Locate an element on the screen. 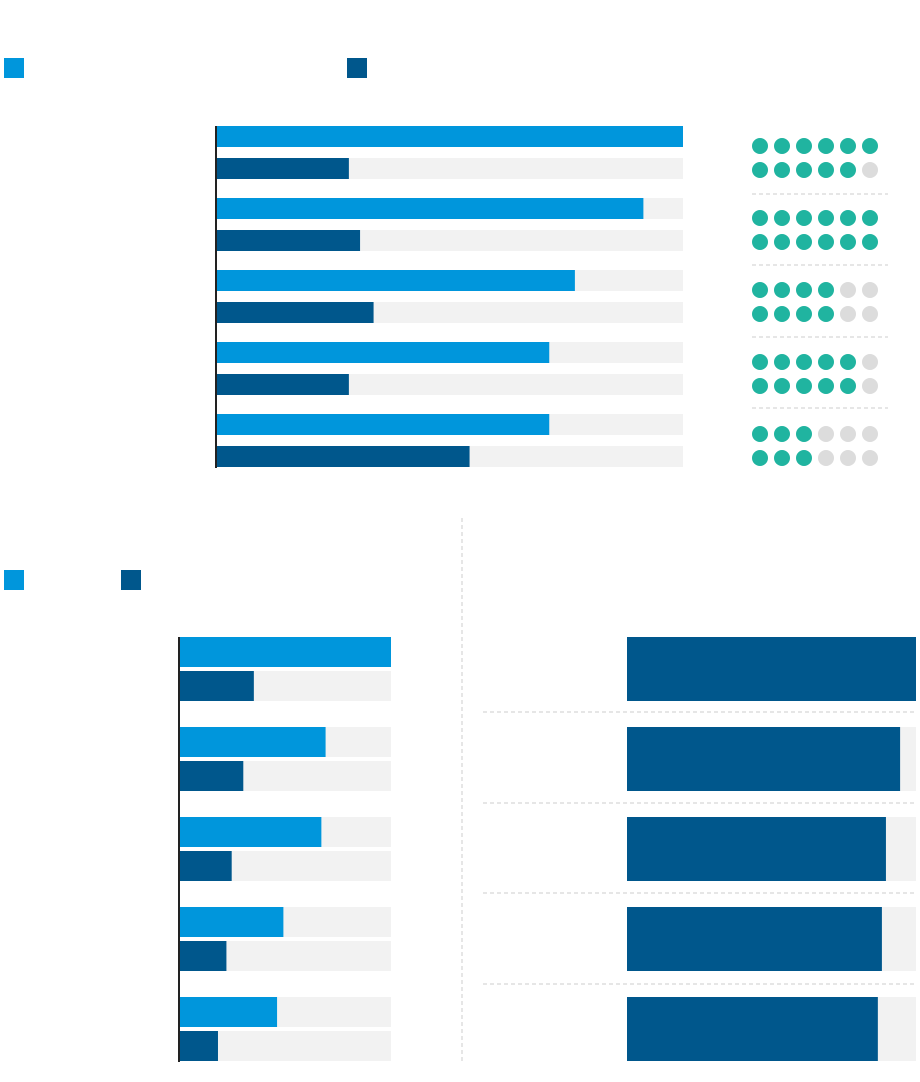 The image size is (920, 1082). legend-swatch-series-a-bottom is located at coordinates (14, 580).